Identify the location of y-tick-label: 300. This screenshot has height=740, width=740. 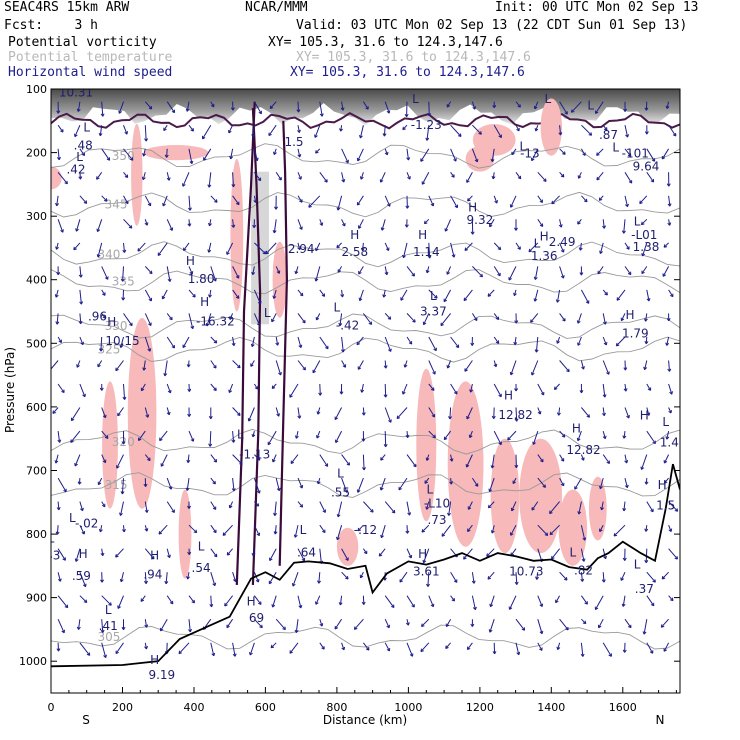
(36, 216).